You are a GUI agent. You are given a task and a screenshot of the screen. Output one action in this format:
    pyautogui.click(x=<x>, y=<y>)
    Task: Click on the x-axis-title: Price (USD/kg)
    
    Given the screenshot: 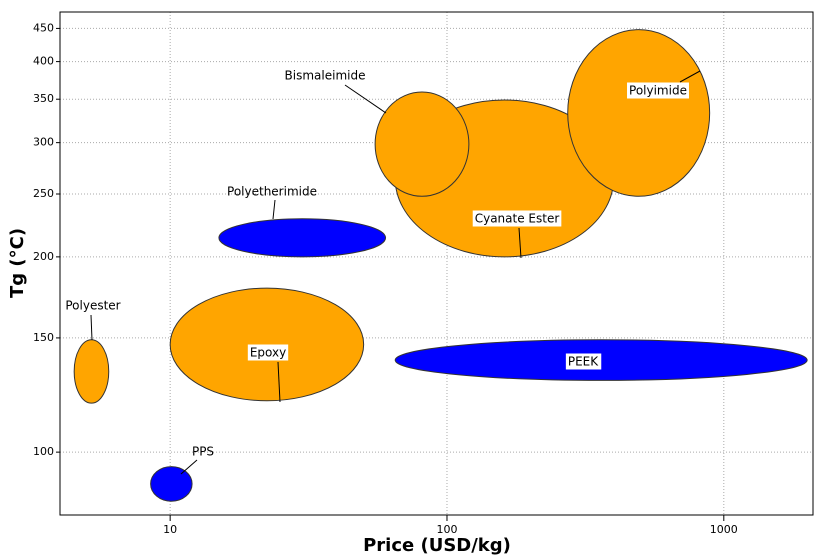 What is the action you would take?
    pyautogui.click(x=437, y=545)
    